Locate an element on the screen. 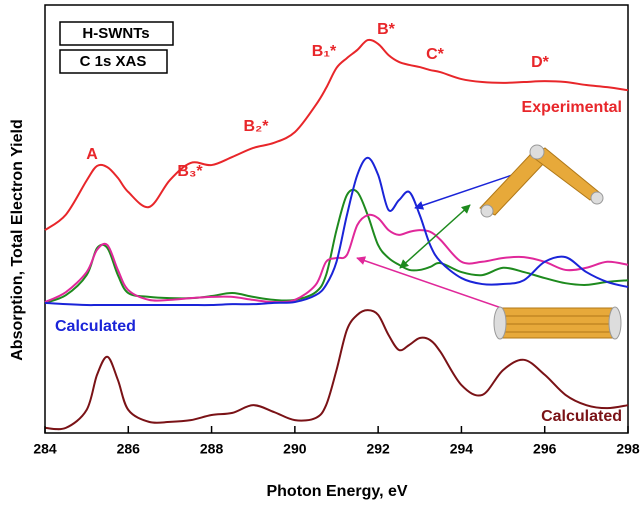 The height and width of the screenshot is (506, 641). annotation: C* is located at coordinates (435, 54).